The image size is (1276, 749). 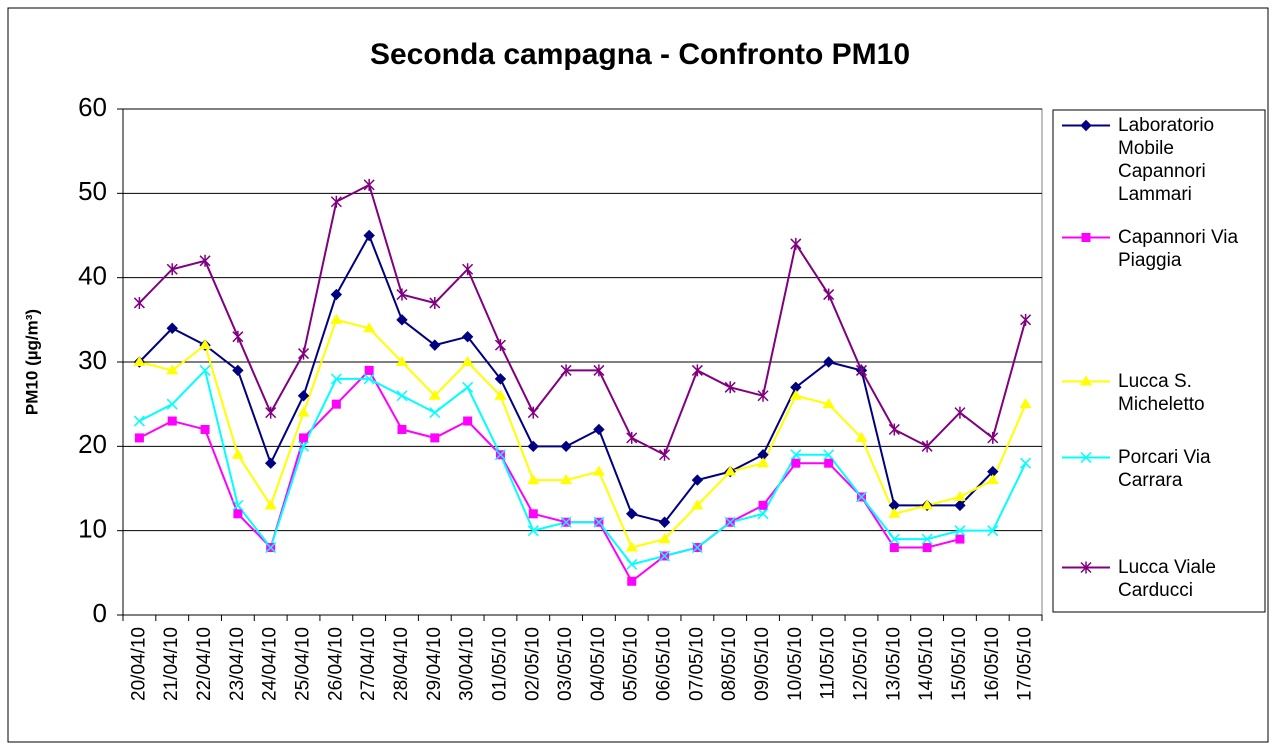 I want to click on x-tick-label: 01/05/10, so click(x=499, y=664).